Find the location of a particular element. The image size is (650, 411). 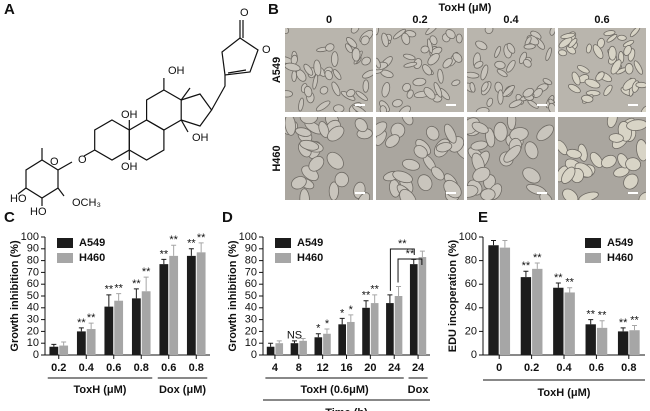

y-tick-label: 10 is located at coordinates (251, 343).